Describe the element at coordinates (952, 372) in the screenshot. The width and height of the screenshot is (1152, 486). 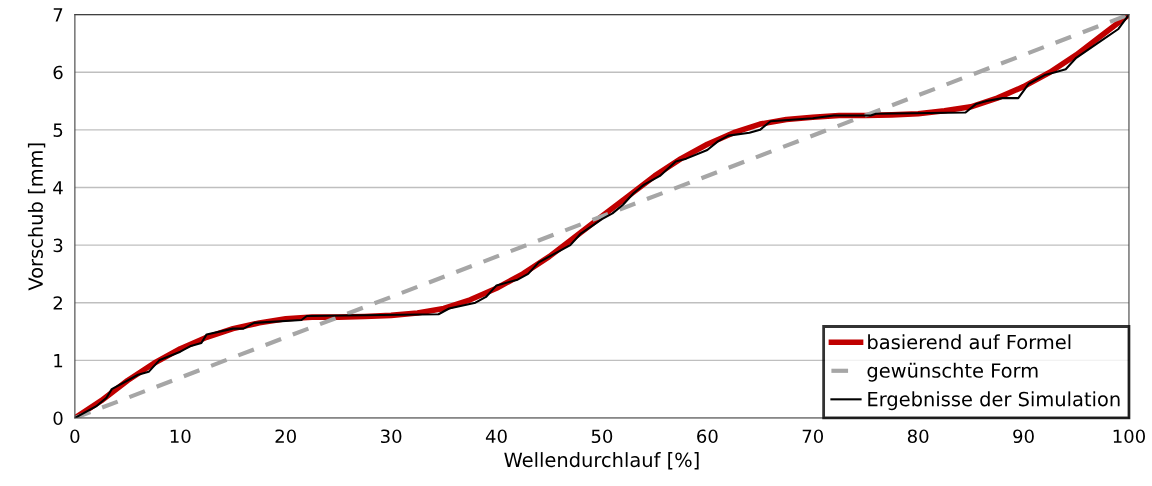
I see `legend-label: gewünschte Form` at that location.